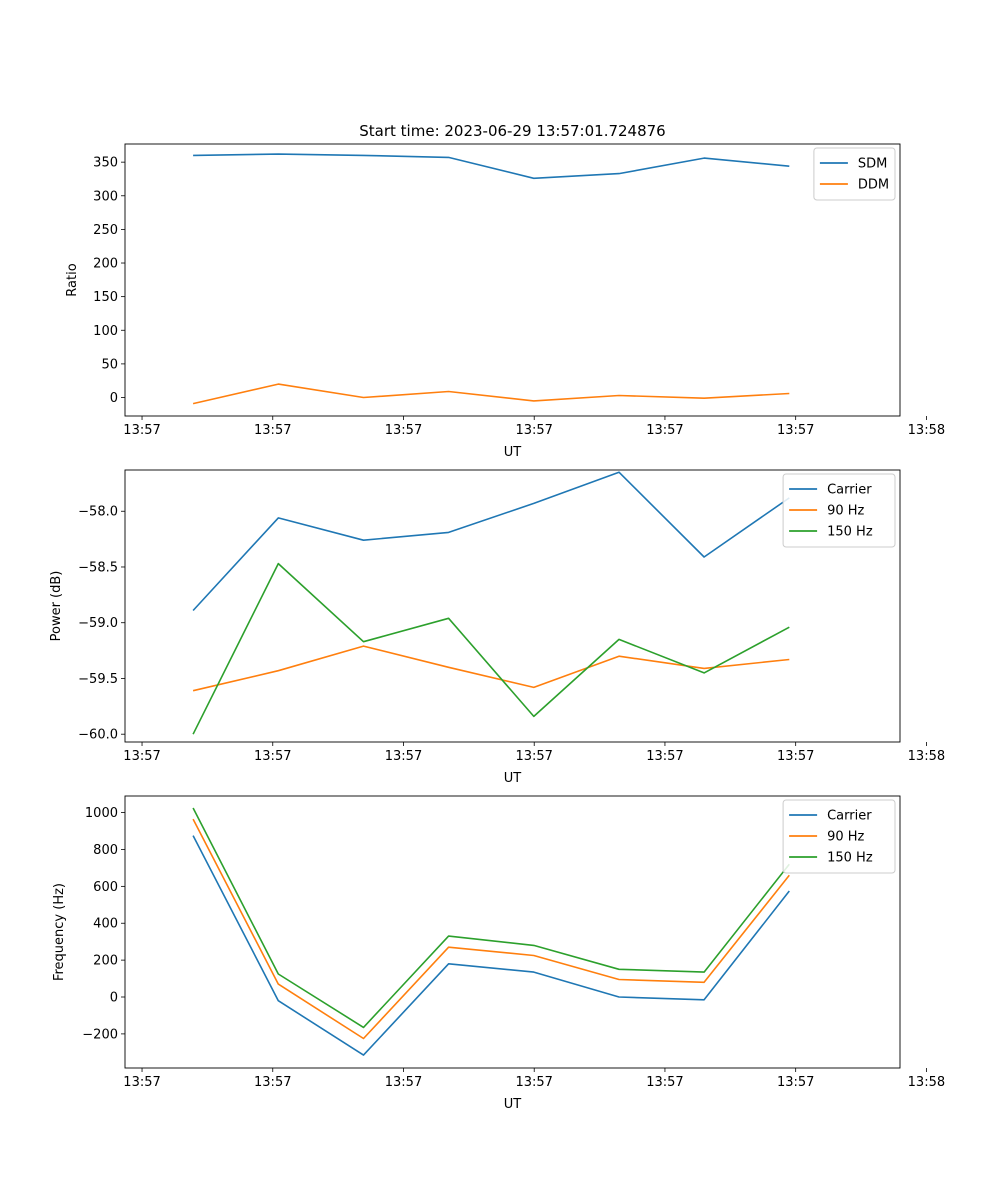 The height and width of the screenshot is (1200, 1000). I want to click on y-tick-label: 600, so click(105, 887).